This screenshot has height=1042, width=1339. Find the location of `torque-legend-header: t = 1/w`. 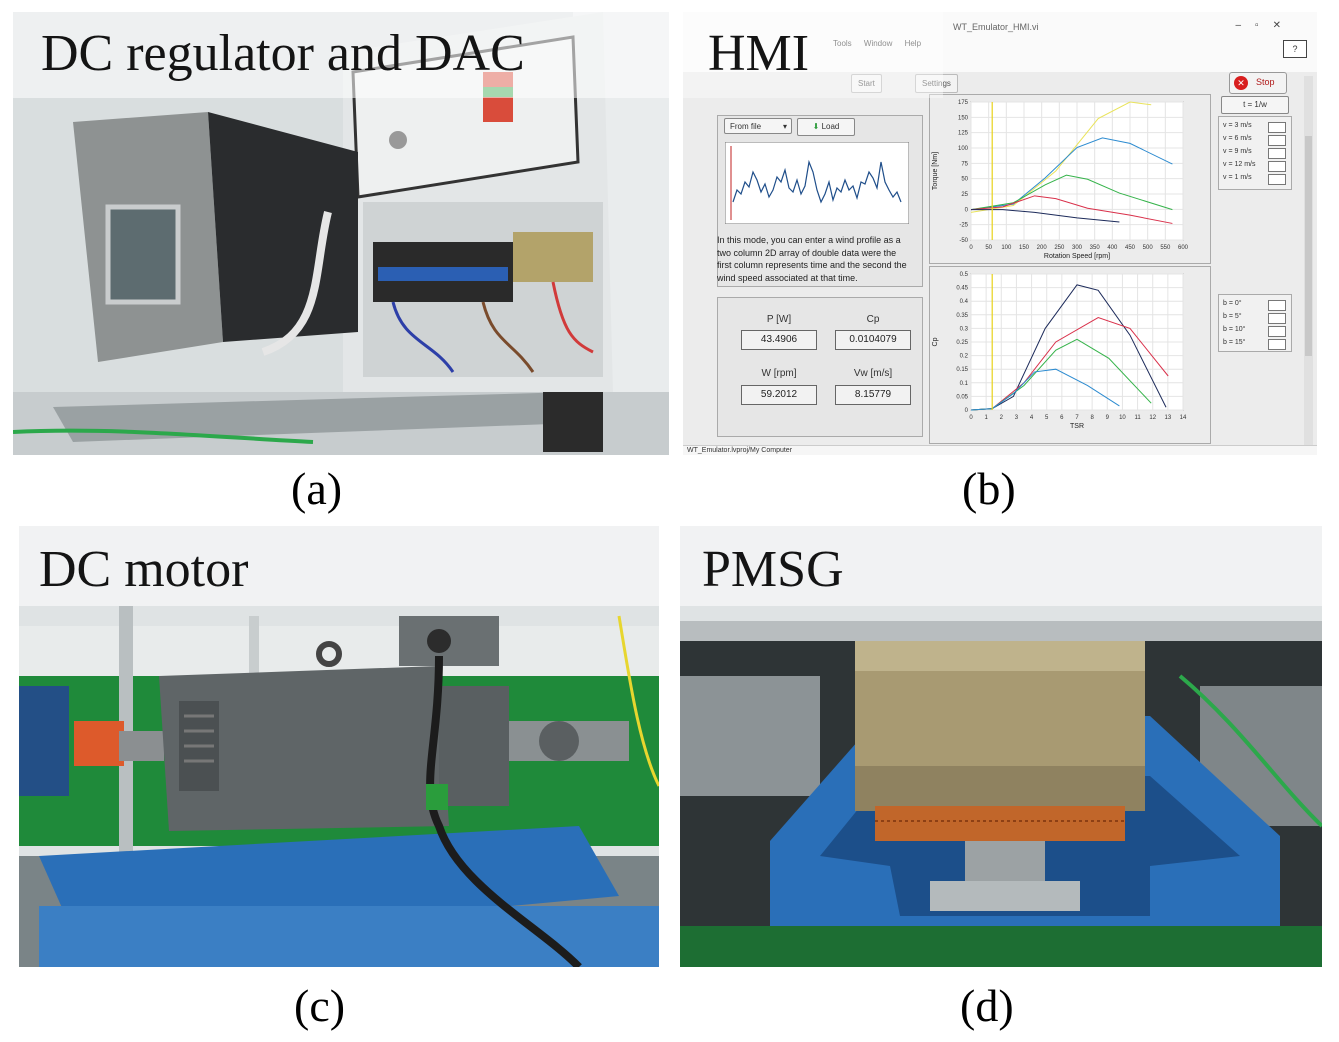

torque-legend-header: t = 1/w is located at coordinates (1255, 105).